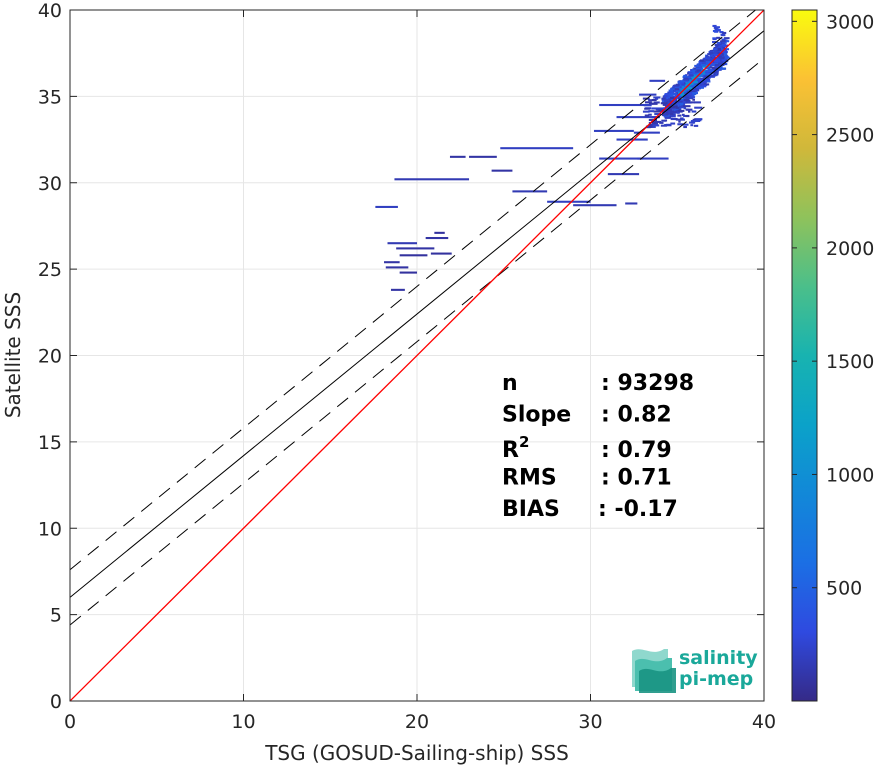 This screenshot has height=768, width=879. What do you see at coordinates (850, 22) in the screenshot?
I see `colorbar-tick-label: 3000` at bounding box center [850, 22].